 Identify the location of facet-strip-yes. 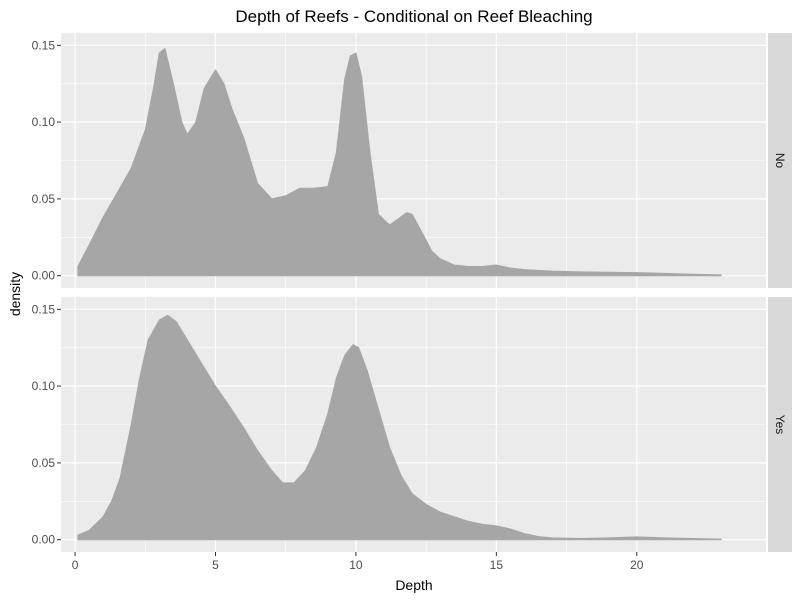
(780, 424).